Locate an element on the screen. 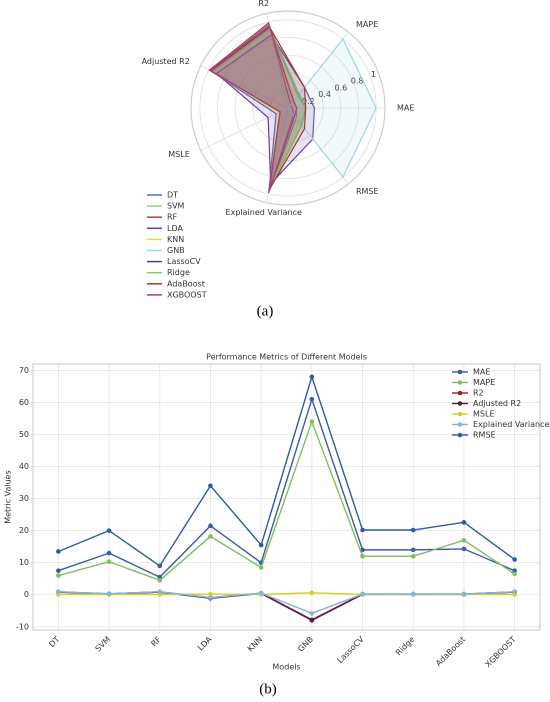 This screenshot has width=550, height=702. y-tick-label: 40 is located at coordinates (24, 466).